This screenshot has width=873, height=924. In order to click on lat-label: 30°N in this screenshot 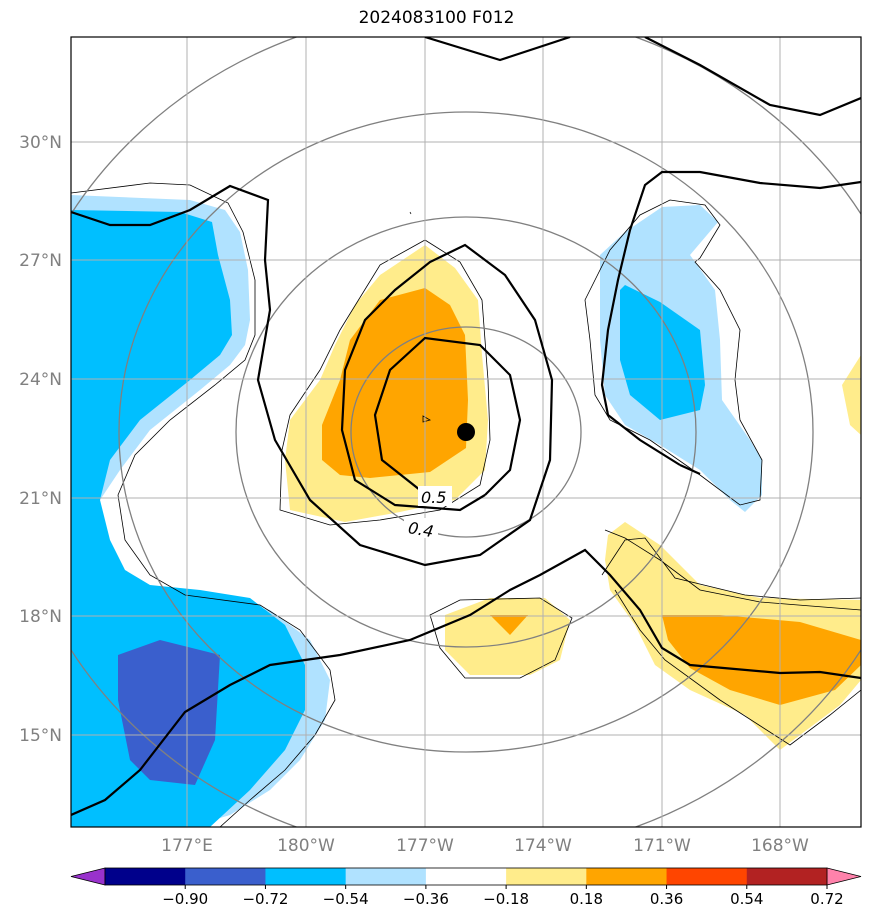, I will do `click(40, 143)`.